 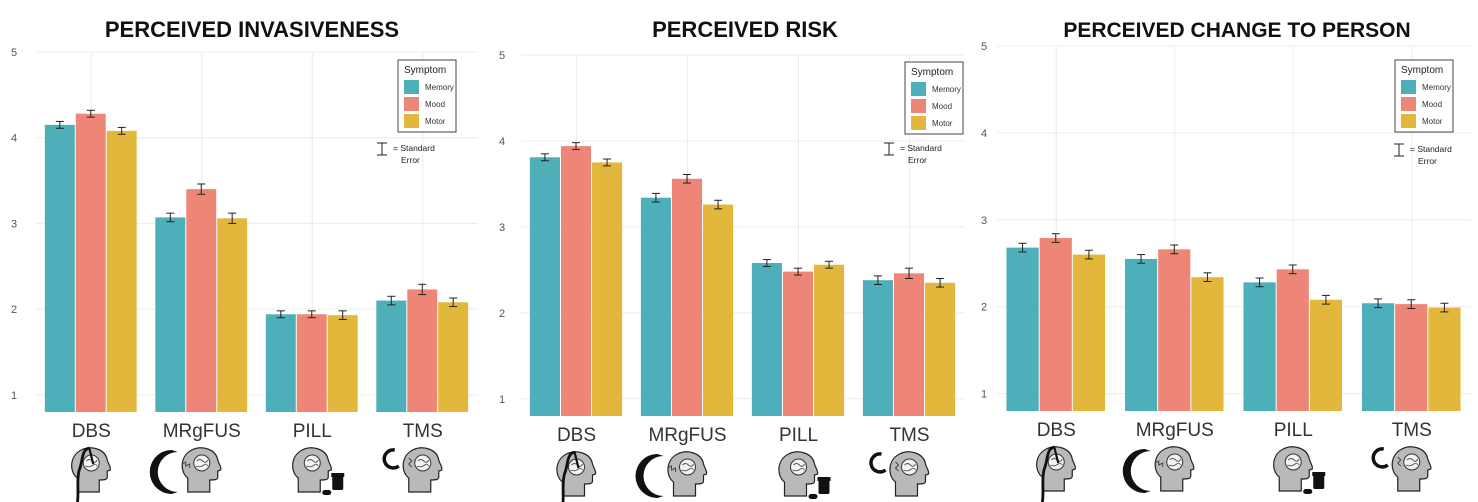 What do you see at coordinates (1236, 30) in the screenshot?
I see `chart-title: PERCEIVED CHANGE TO PERSON` at bounding box center [1236, 30].